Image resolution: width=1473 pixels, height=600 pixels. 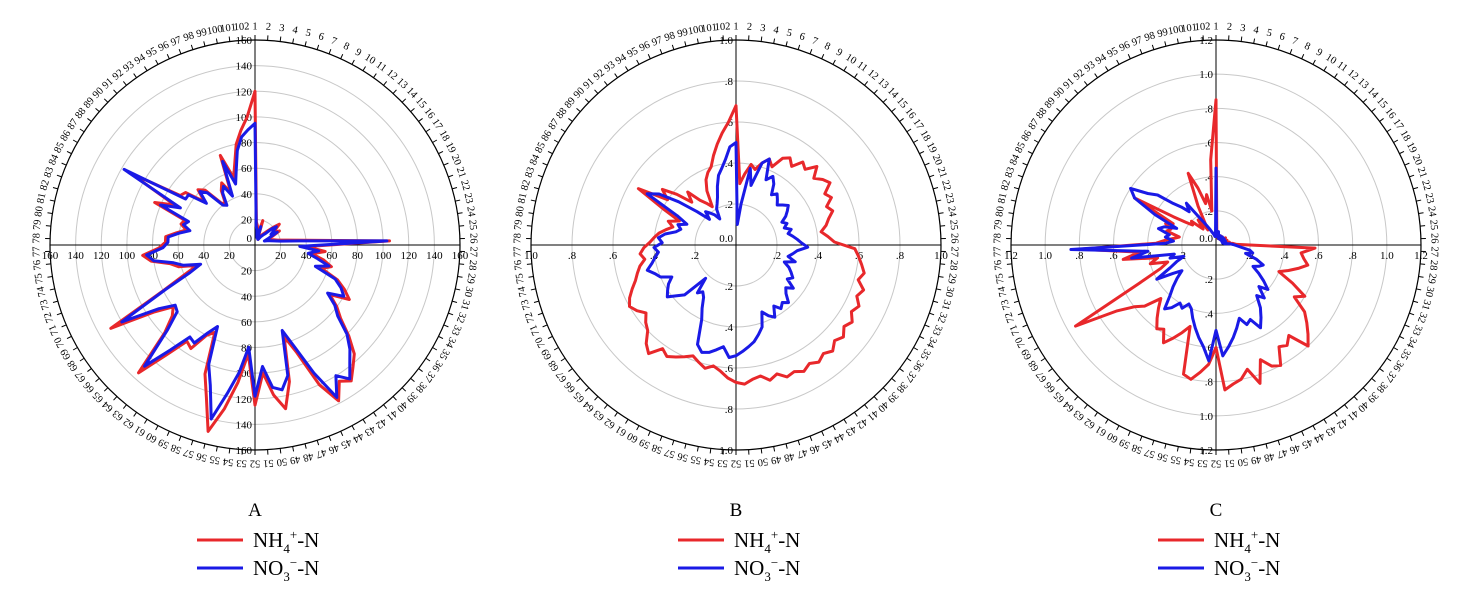 What do you see at coordinates (522, 291) in the screenshot?
I see `angular-label: 74` at bounding box center [522, 291].